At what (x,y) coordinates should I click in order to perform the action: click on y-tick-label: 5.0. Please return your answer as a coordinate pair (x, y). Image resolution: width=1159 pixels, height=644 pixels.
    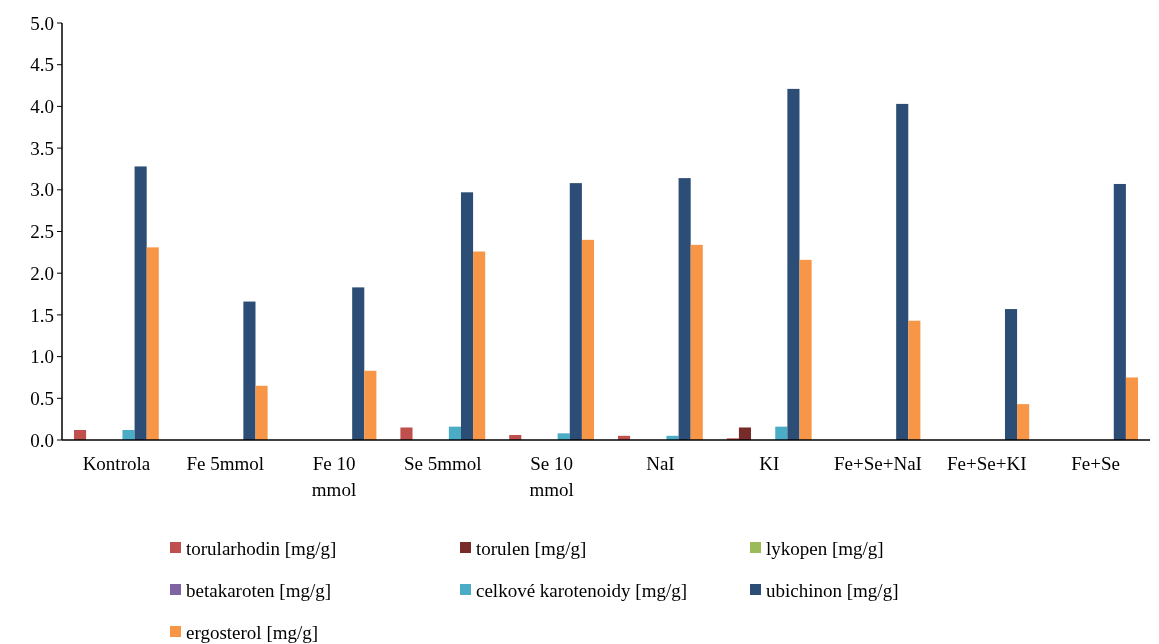
    Looking at the image, I should click on (42, 23).